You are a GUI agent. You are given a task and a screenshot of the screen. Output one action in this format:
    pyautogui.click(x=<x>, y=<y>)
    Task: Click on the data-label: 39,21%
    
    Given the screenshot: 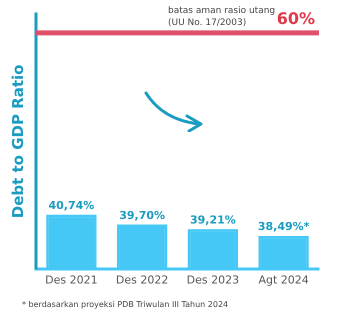 What is the action you would take?
    pyautogui.click(x=213, y=219)
    